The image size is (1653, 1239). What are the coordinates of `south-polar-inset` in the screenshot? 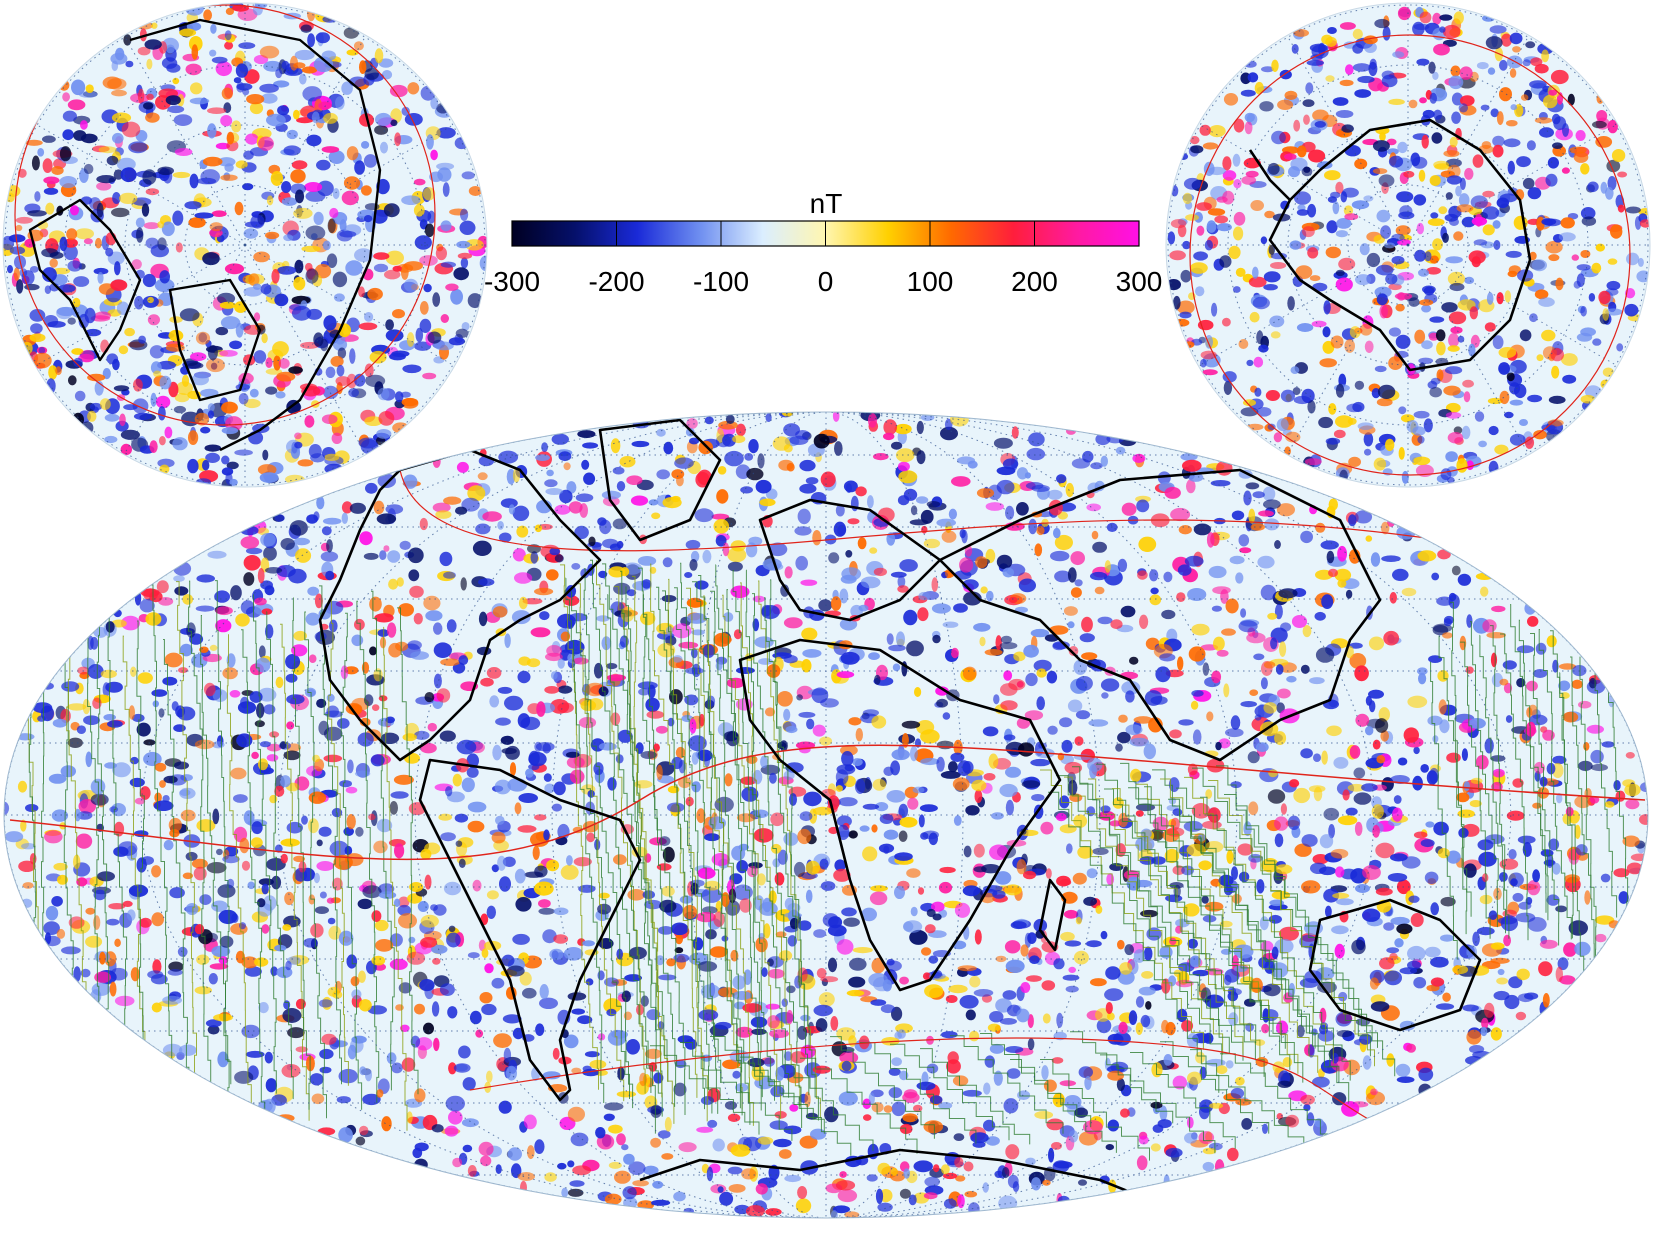 It's located at (1408, 245).